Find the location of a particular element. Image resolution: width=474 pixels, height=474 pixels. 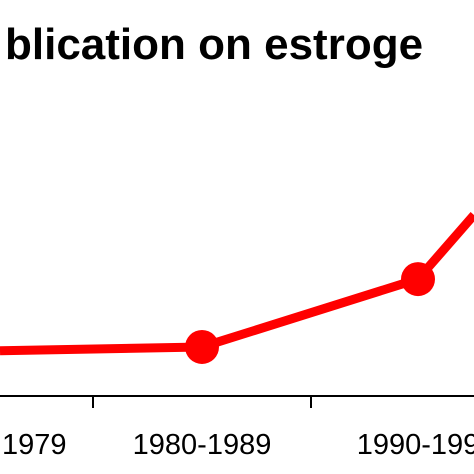

x-tick-label-2: 1990-199 is located at coordinates (415, 445).